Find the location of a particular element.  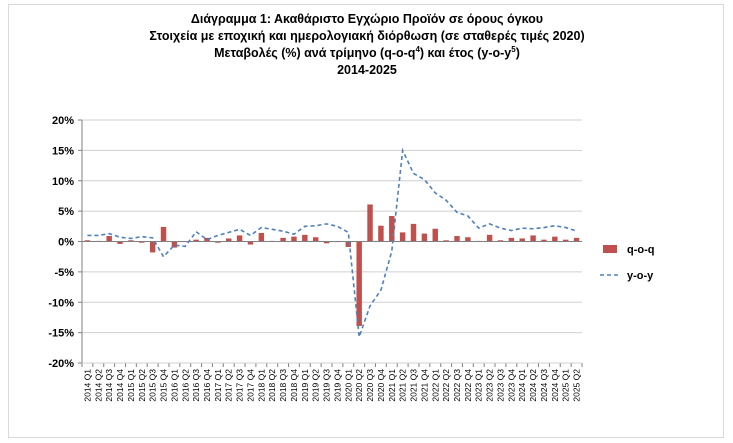

x-tick-label: 2021 Q4 is located at coordinates (424, 385).